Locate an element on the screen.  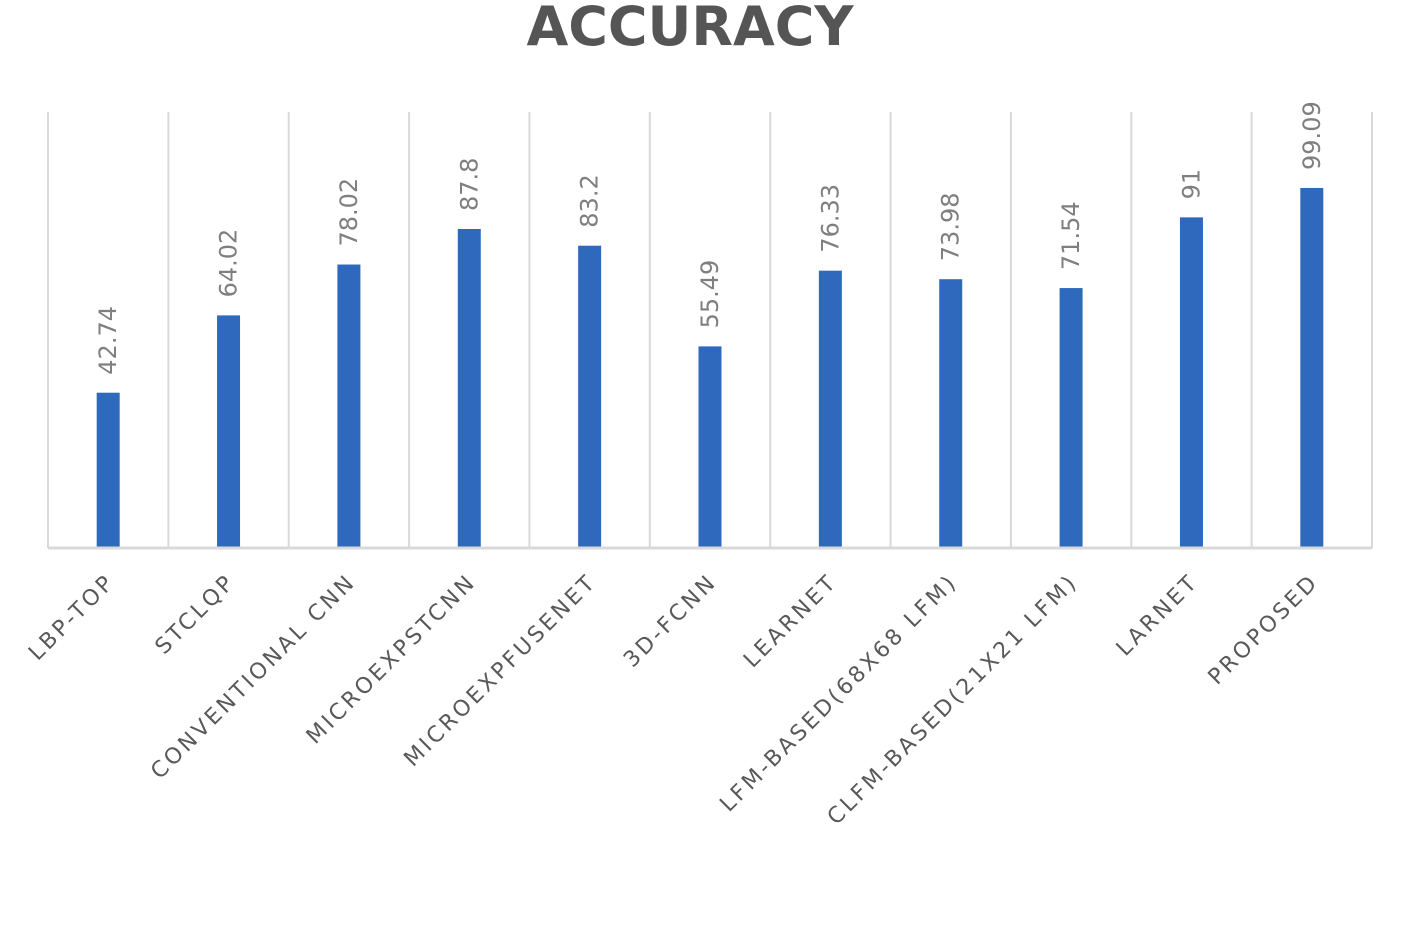
data-label: 76.33 is located at coordinates (830, 218).